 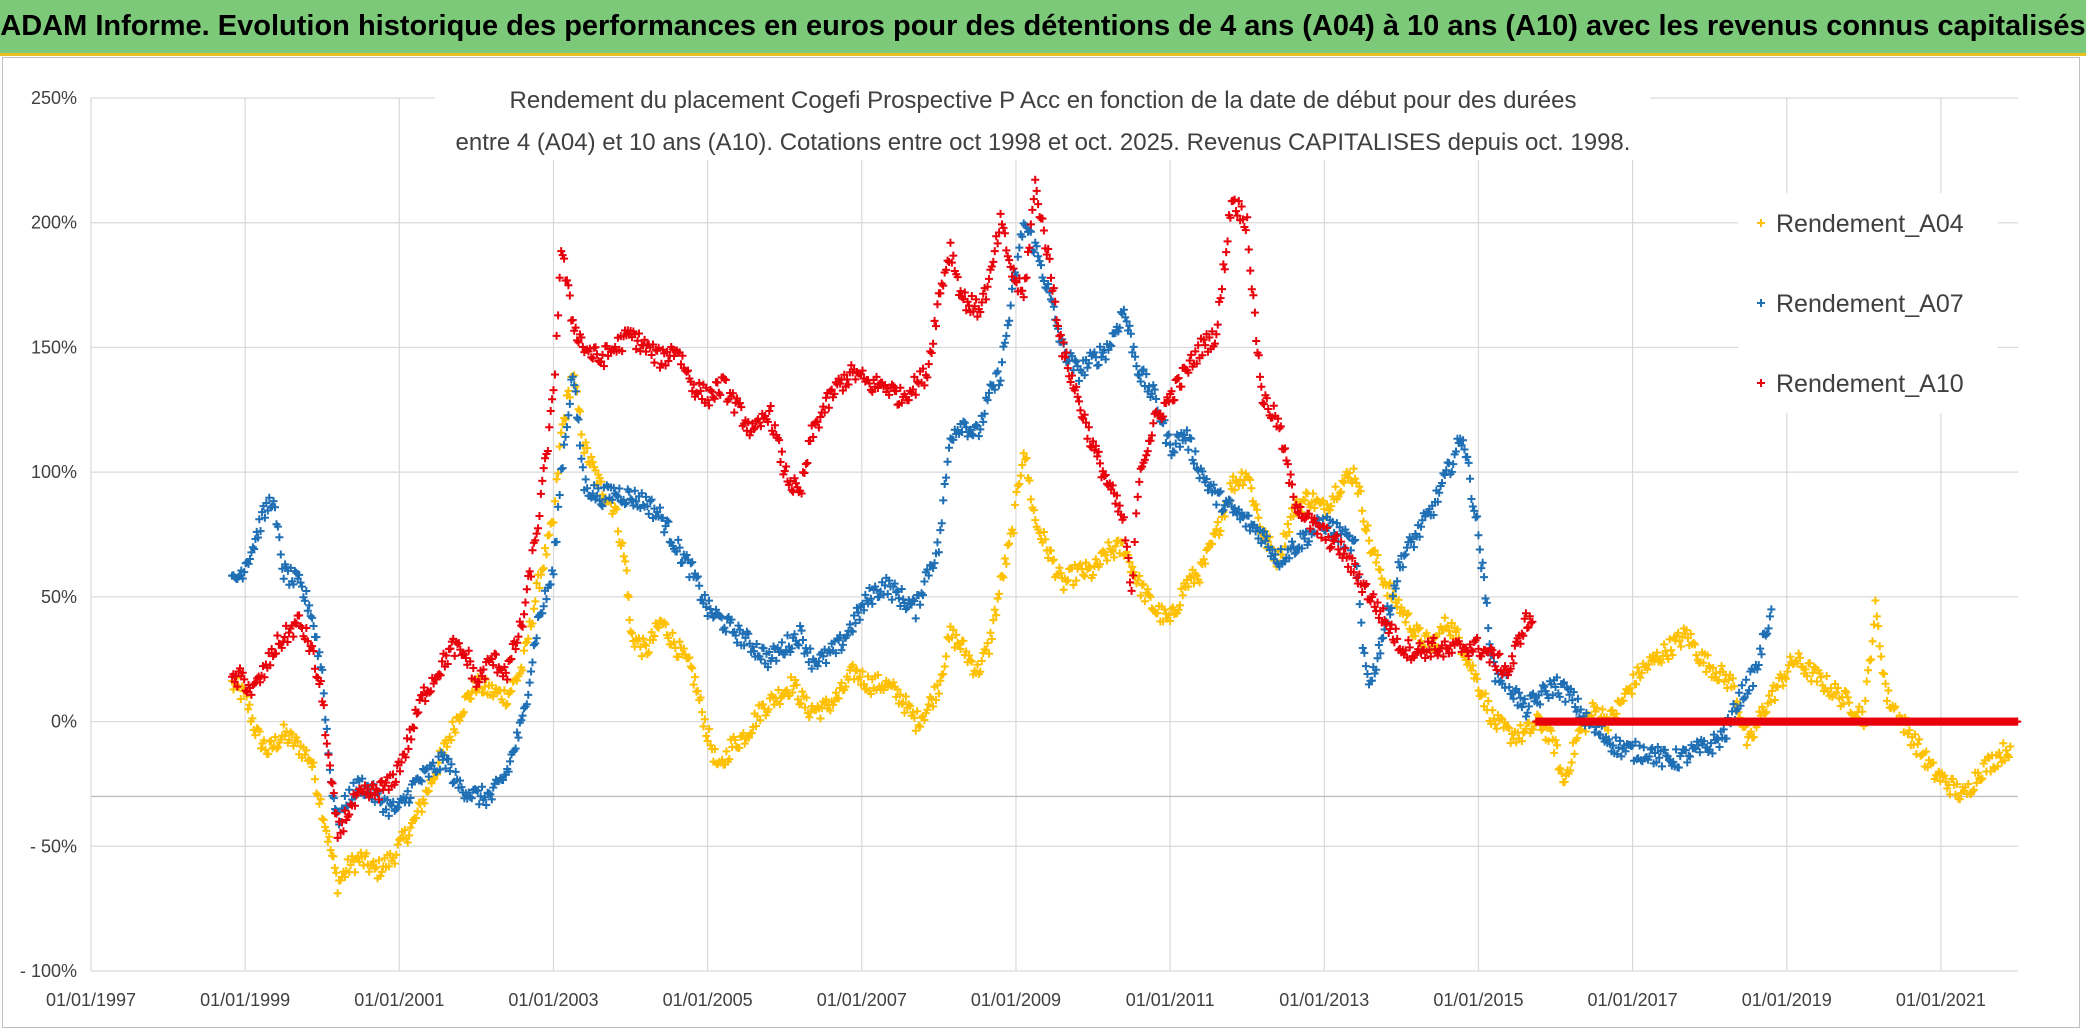 What do you see at coordinates (1016, 1000) in the screenshot?
I see `x-tick-label: 01/01/2009` at bounding box center [1016, 1000].